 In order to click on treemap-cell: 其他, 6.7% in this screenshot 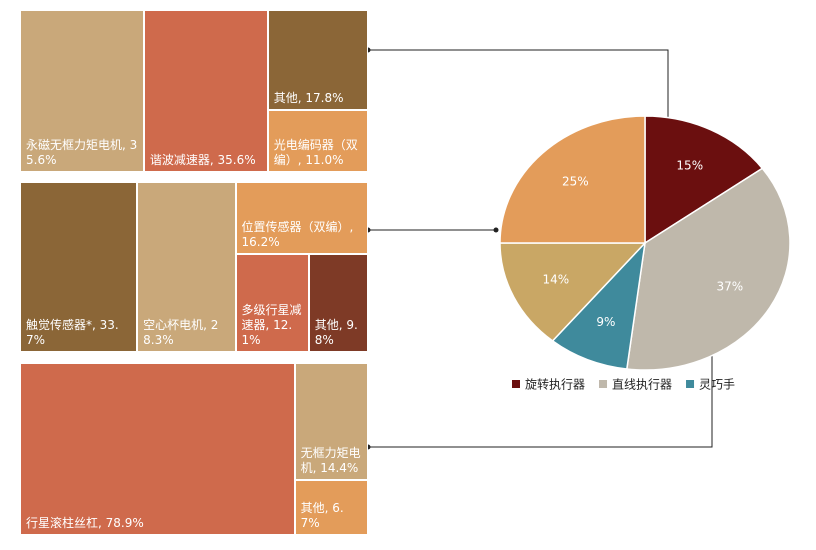, I will do `click(331, 507)`.